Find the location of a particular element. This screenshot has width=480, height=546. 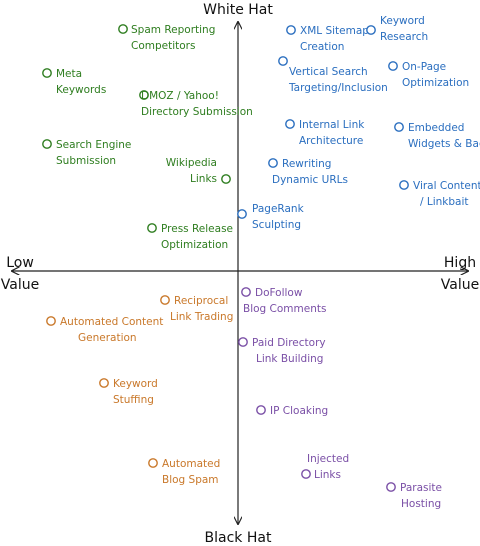

item-search-engine-submission: Search Engine Submission is located at coordinates (86, 153).